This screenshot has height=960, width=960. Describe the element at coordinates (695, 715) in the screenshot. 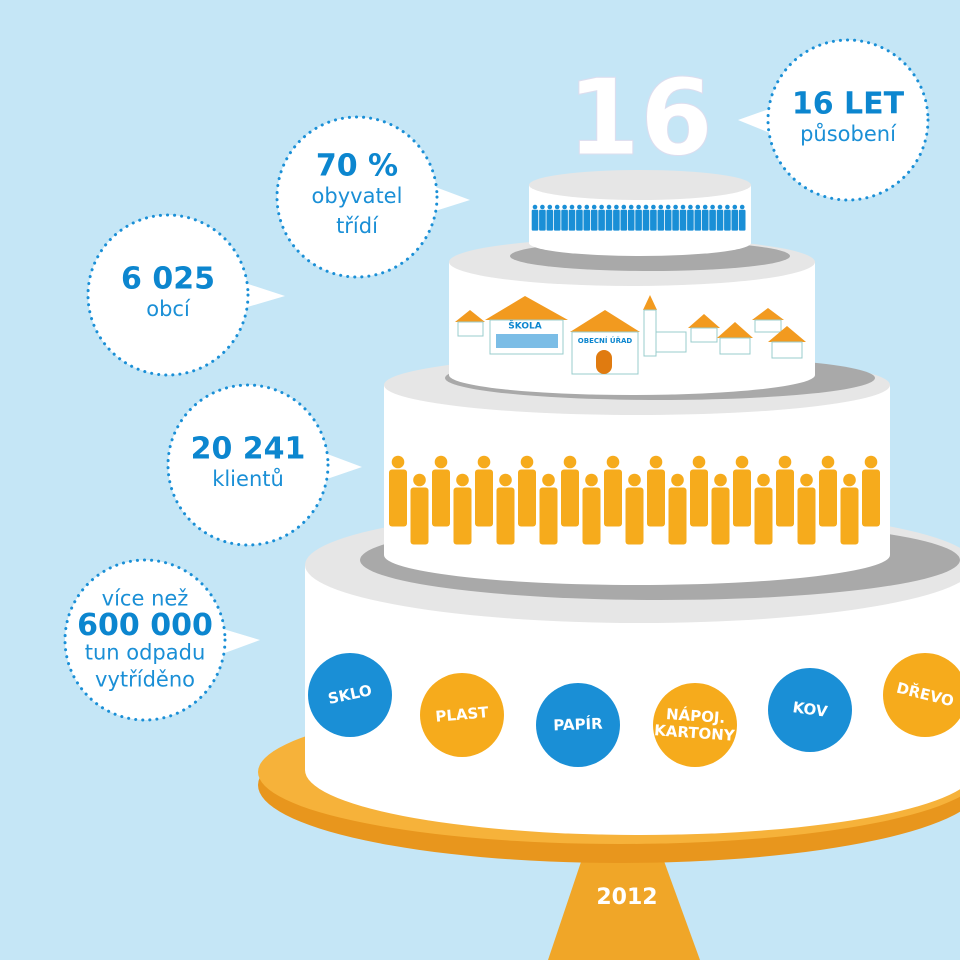

I see `material-label: NÁPOJ.` at that location.